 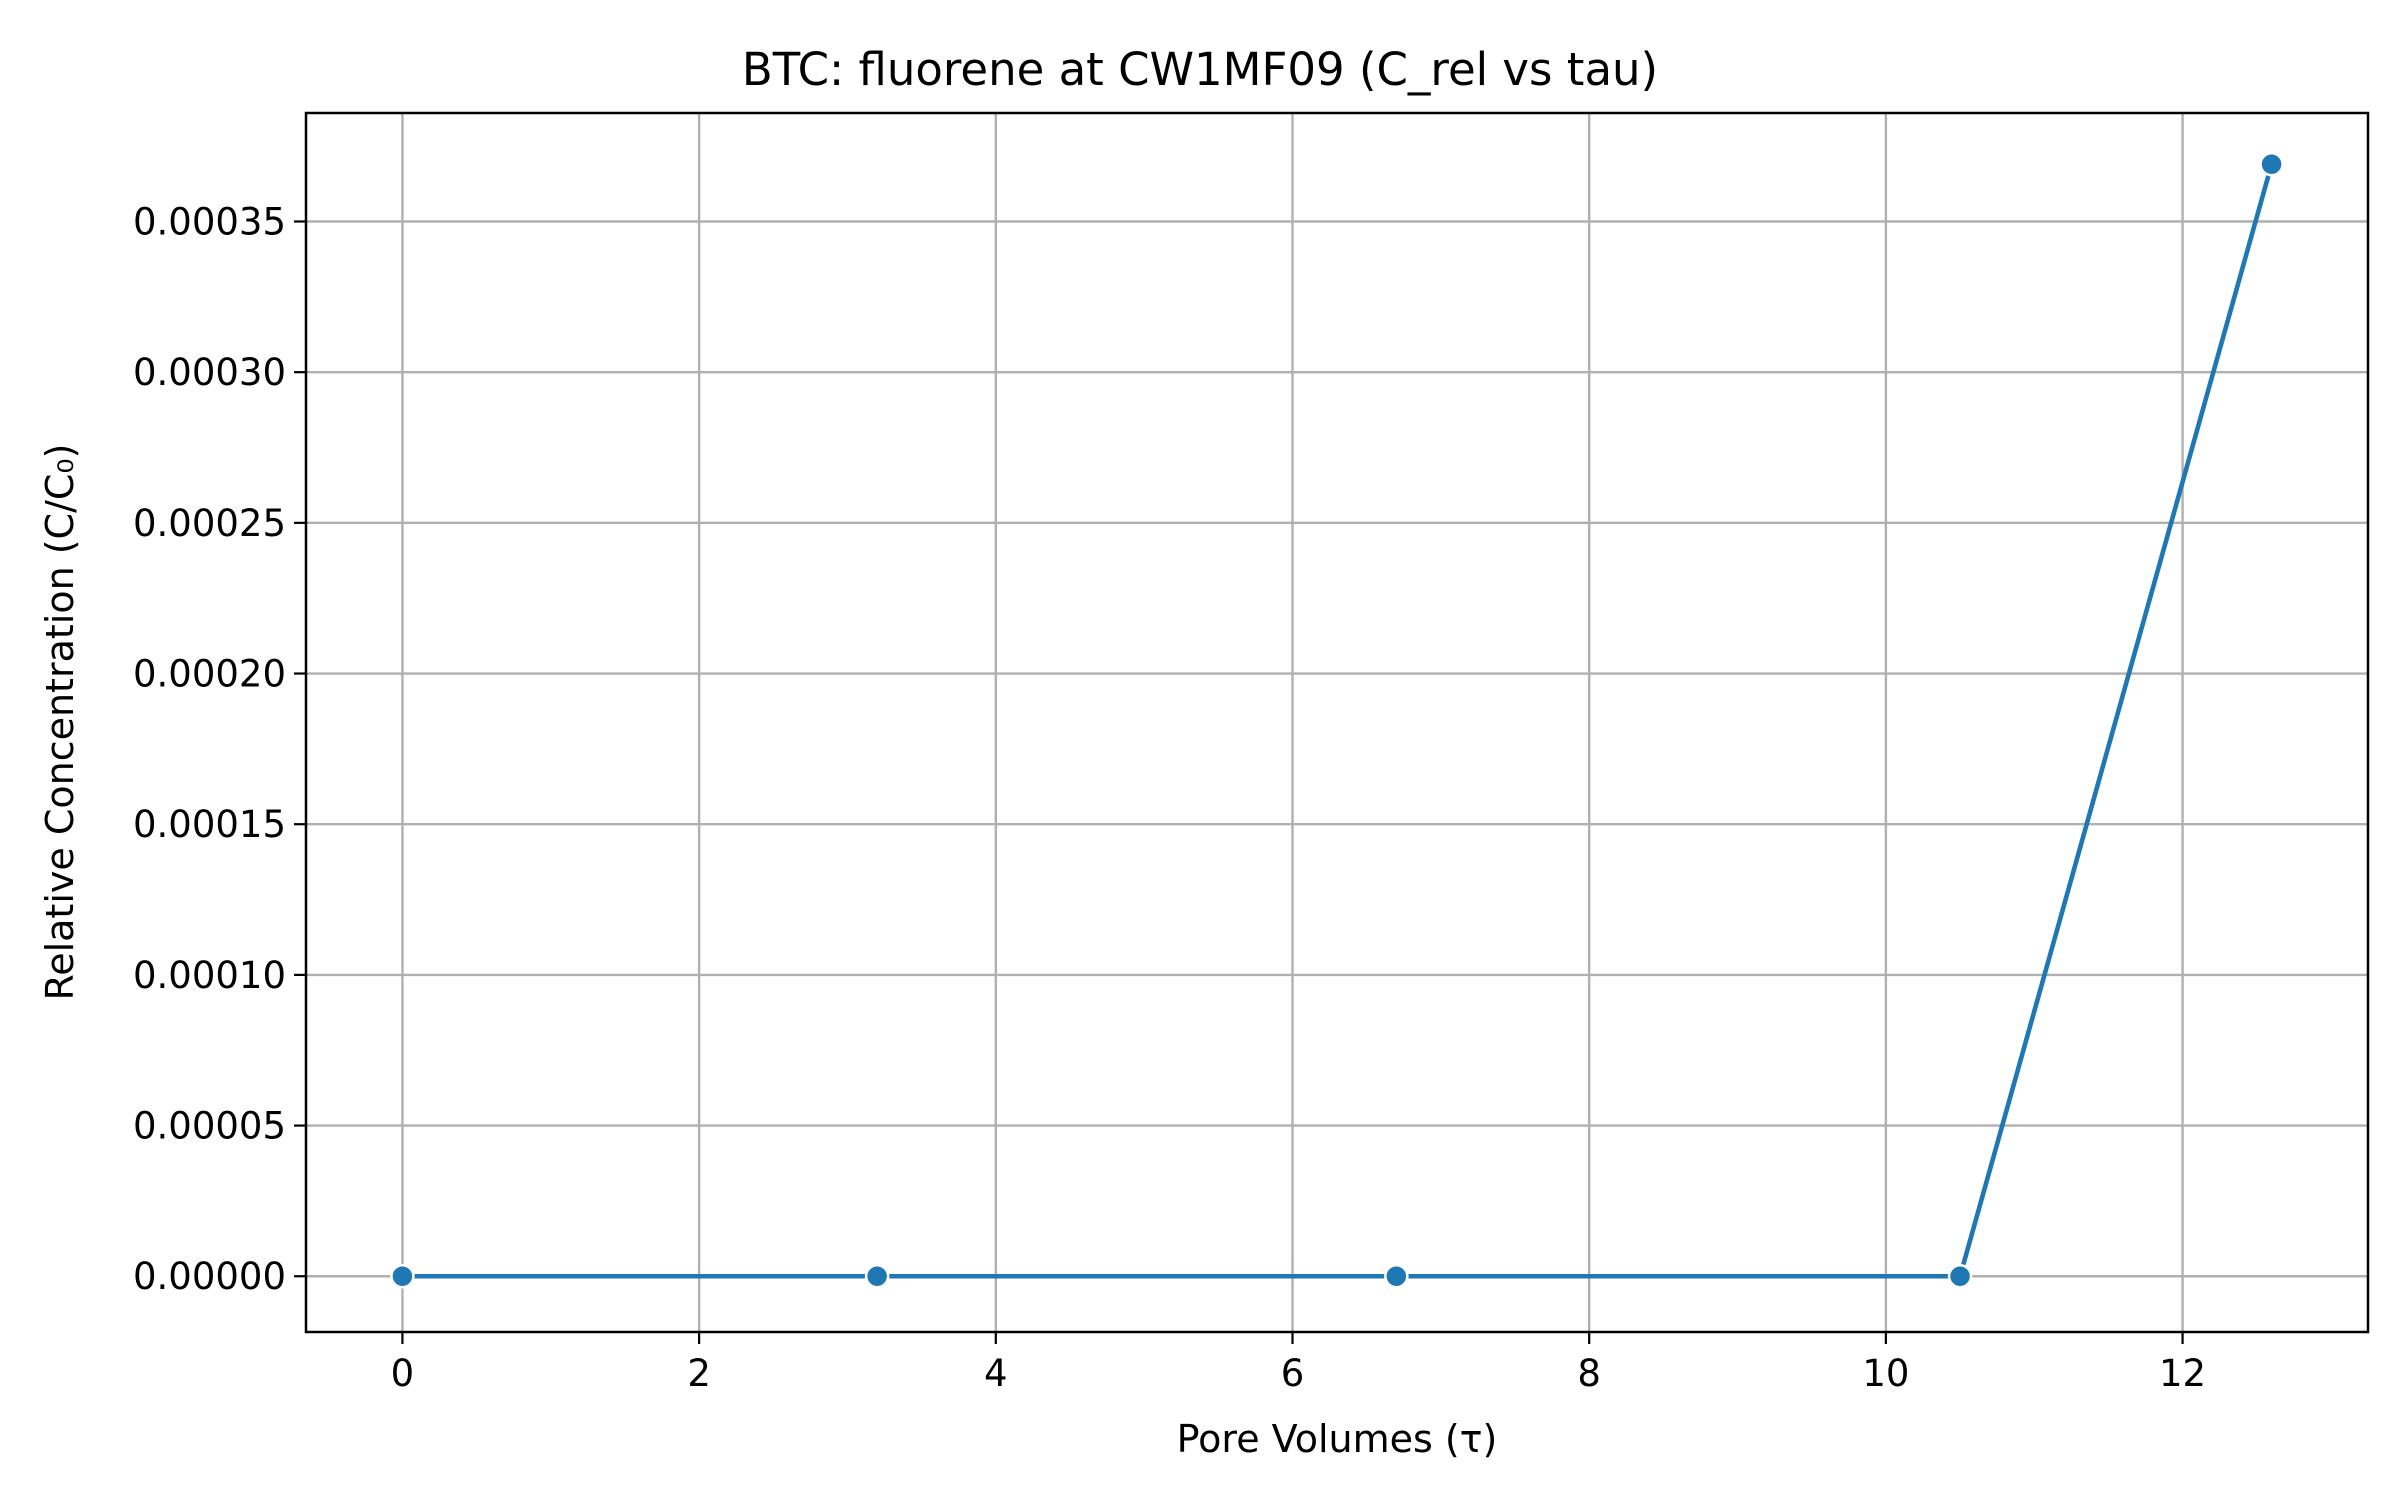 I want to click on x-axis-label: Pore Volumes (τ), so click(x=1337, y=1439).